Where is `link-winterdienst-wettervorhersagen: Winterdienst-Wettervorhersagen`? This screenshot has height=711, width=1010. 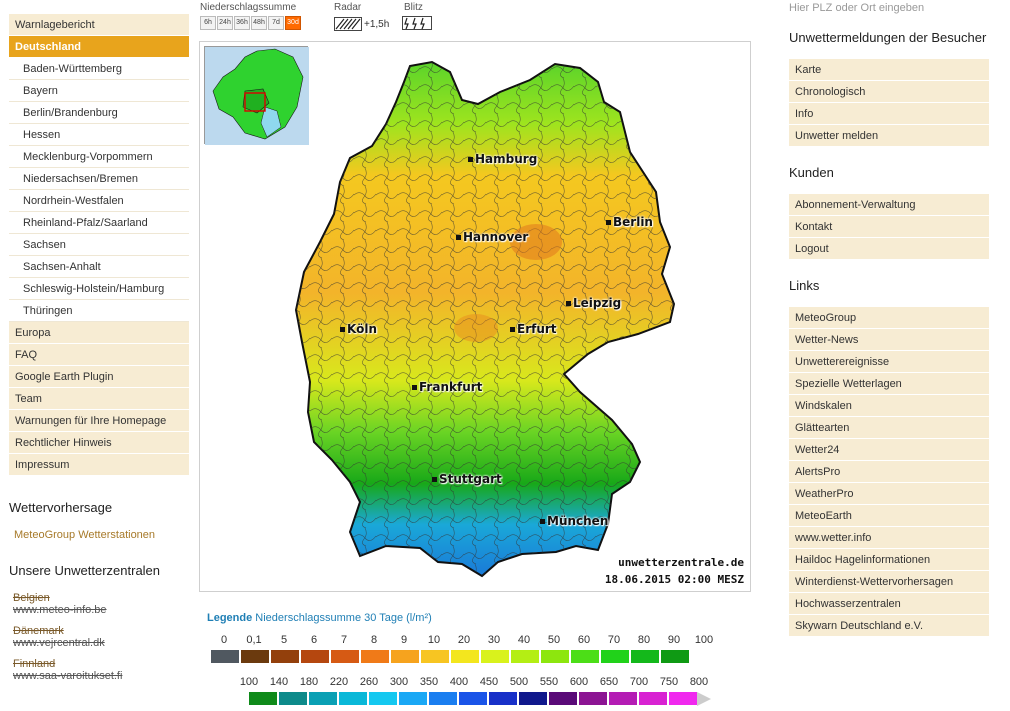 link-winterdienst-wettervorhersagen: Winterdienst-Wettervorhersagen is located at coordinates (889, 582).